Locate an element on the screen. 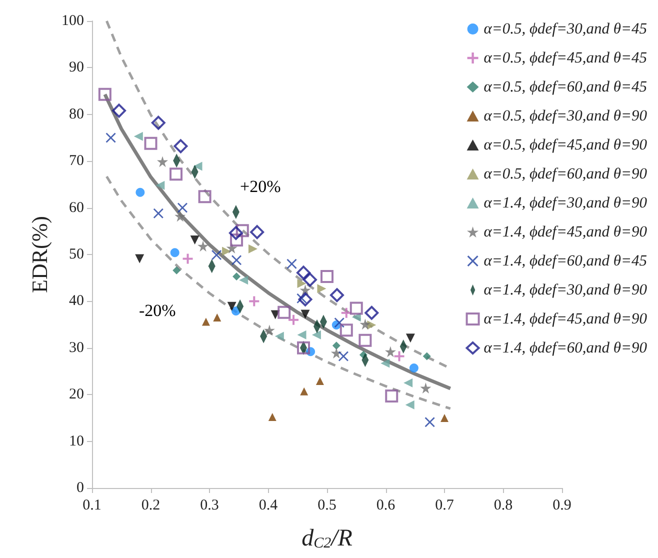  legend-label: α=1.4, ϕdef=60,and θ=90 is located at coordinates (566, 348).